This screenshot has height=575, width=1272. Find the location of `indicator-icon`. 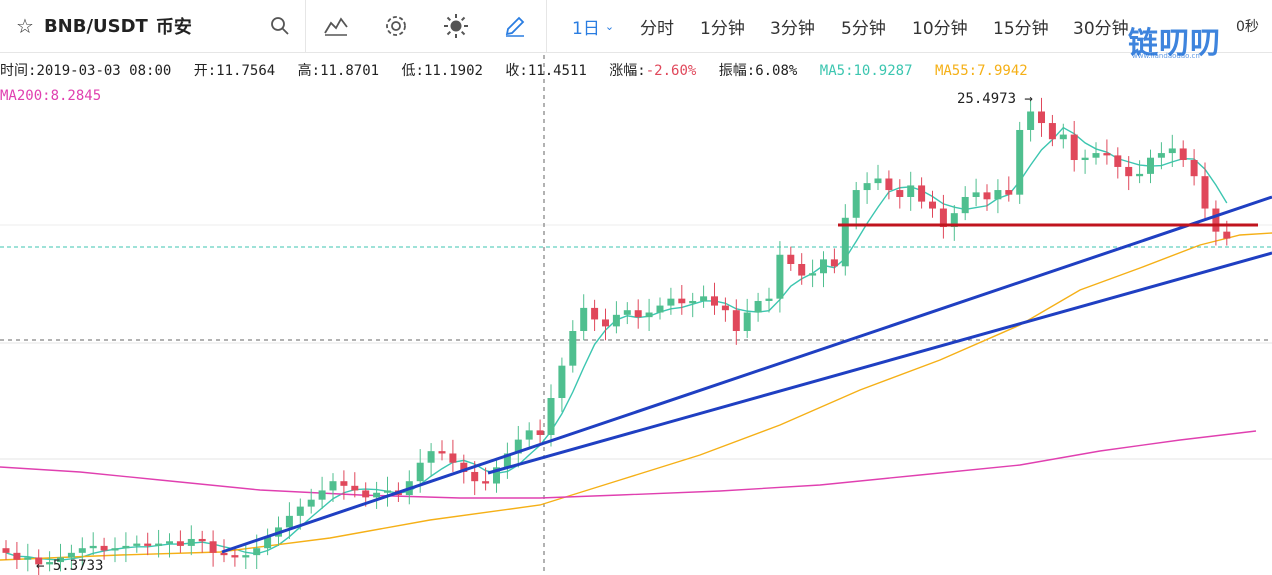

indicator-icon is located at coordinates (336, 26).